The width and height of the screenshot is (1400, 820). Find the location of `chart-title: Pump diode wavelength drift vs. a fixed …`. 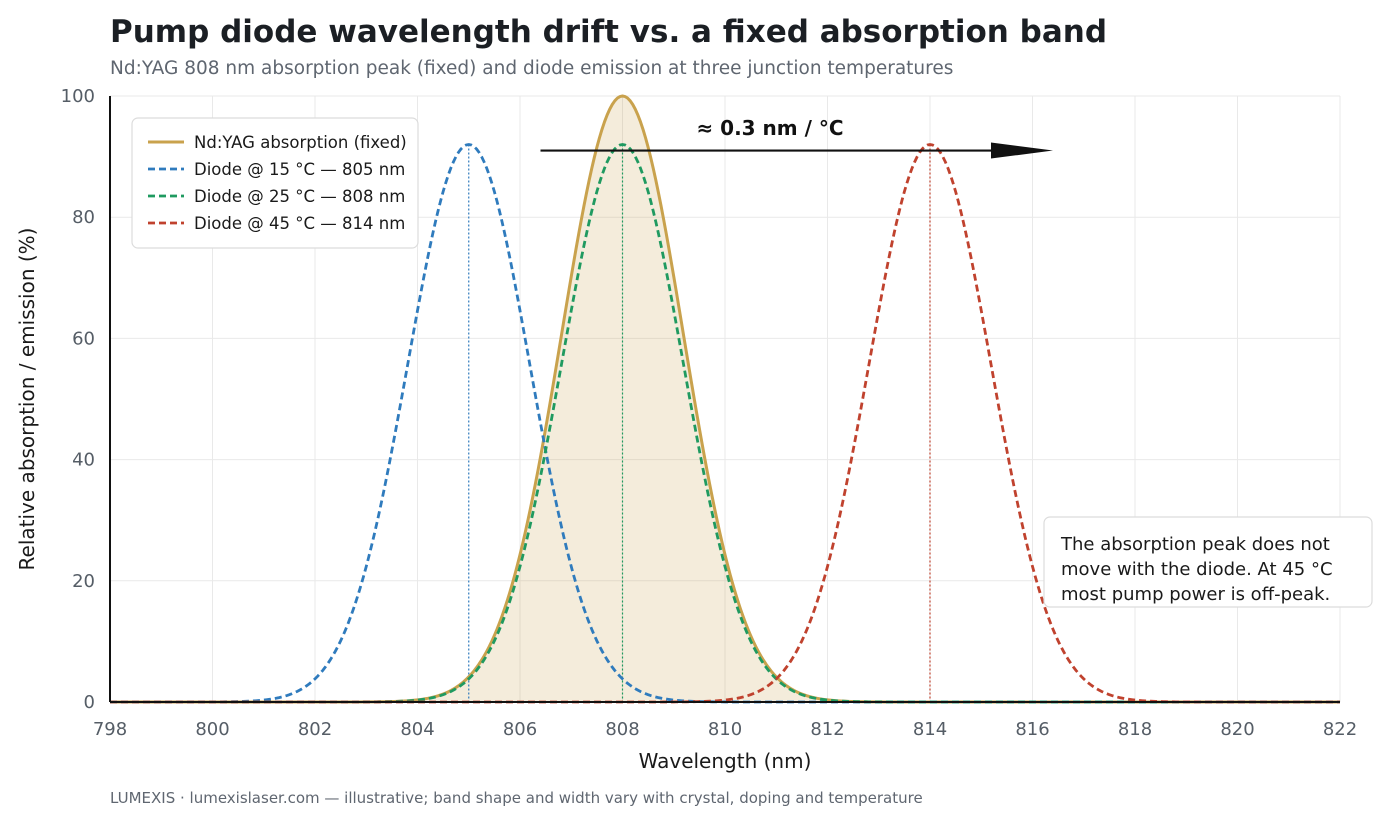

chart-title: Pump diode wavelength drift vs. a fixed … is located at coordinates (609, 32).